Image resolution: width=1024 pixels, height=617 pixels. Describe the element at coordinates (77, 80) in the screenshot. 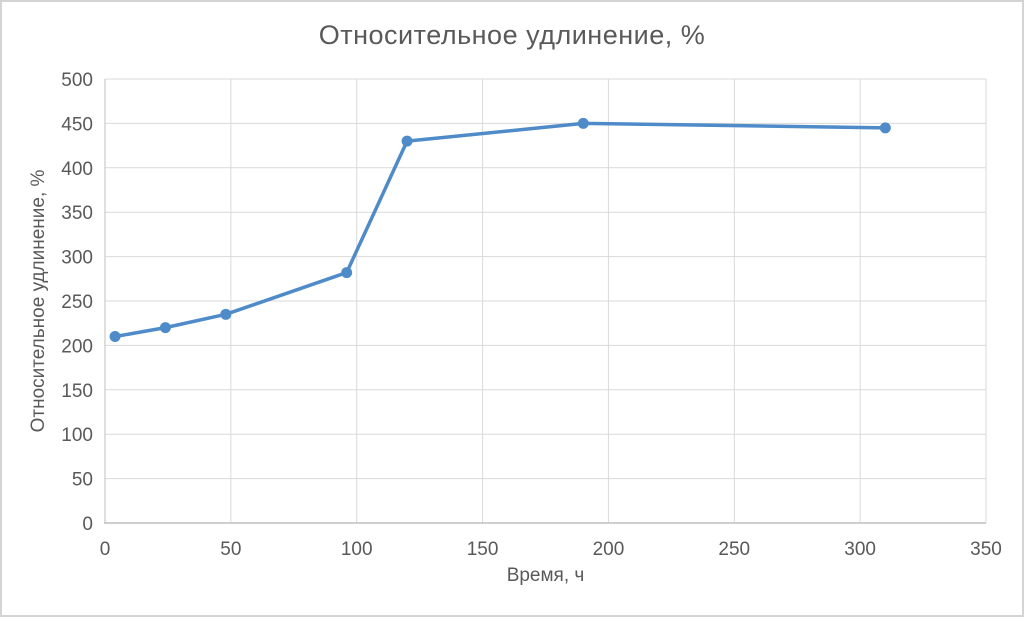

I see `y-tick-label: 500` at that location.